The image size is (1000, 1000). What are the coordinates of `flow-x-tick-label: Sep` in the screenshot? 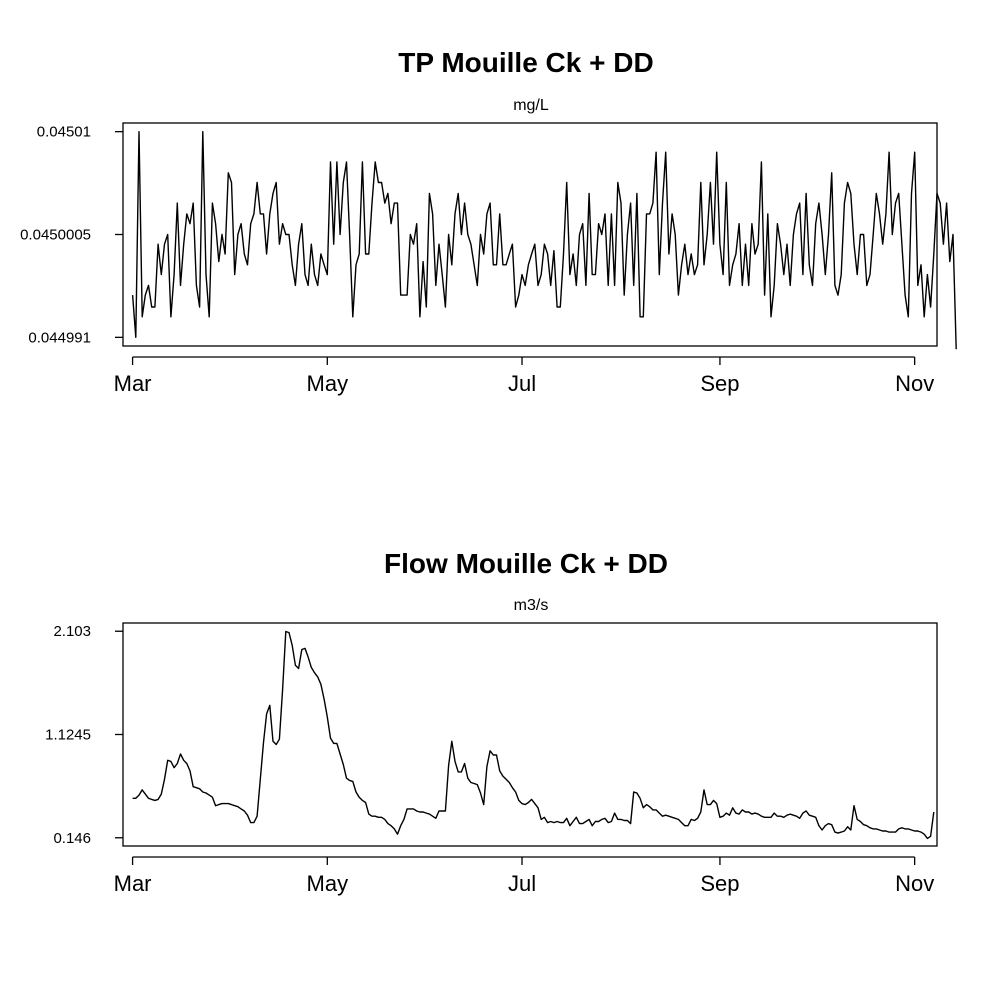 It's located at (719, 883).